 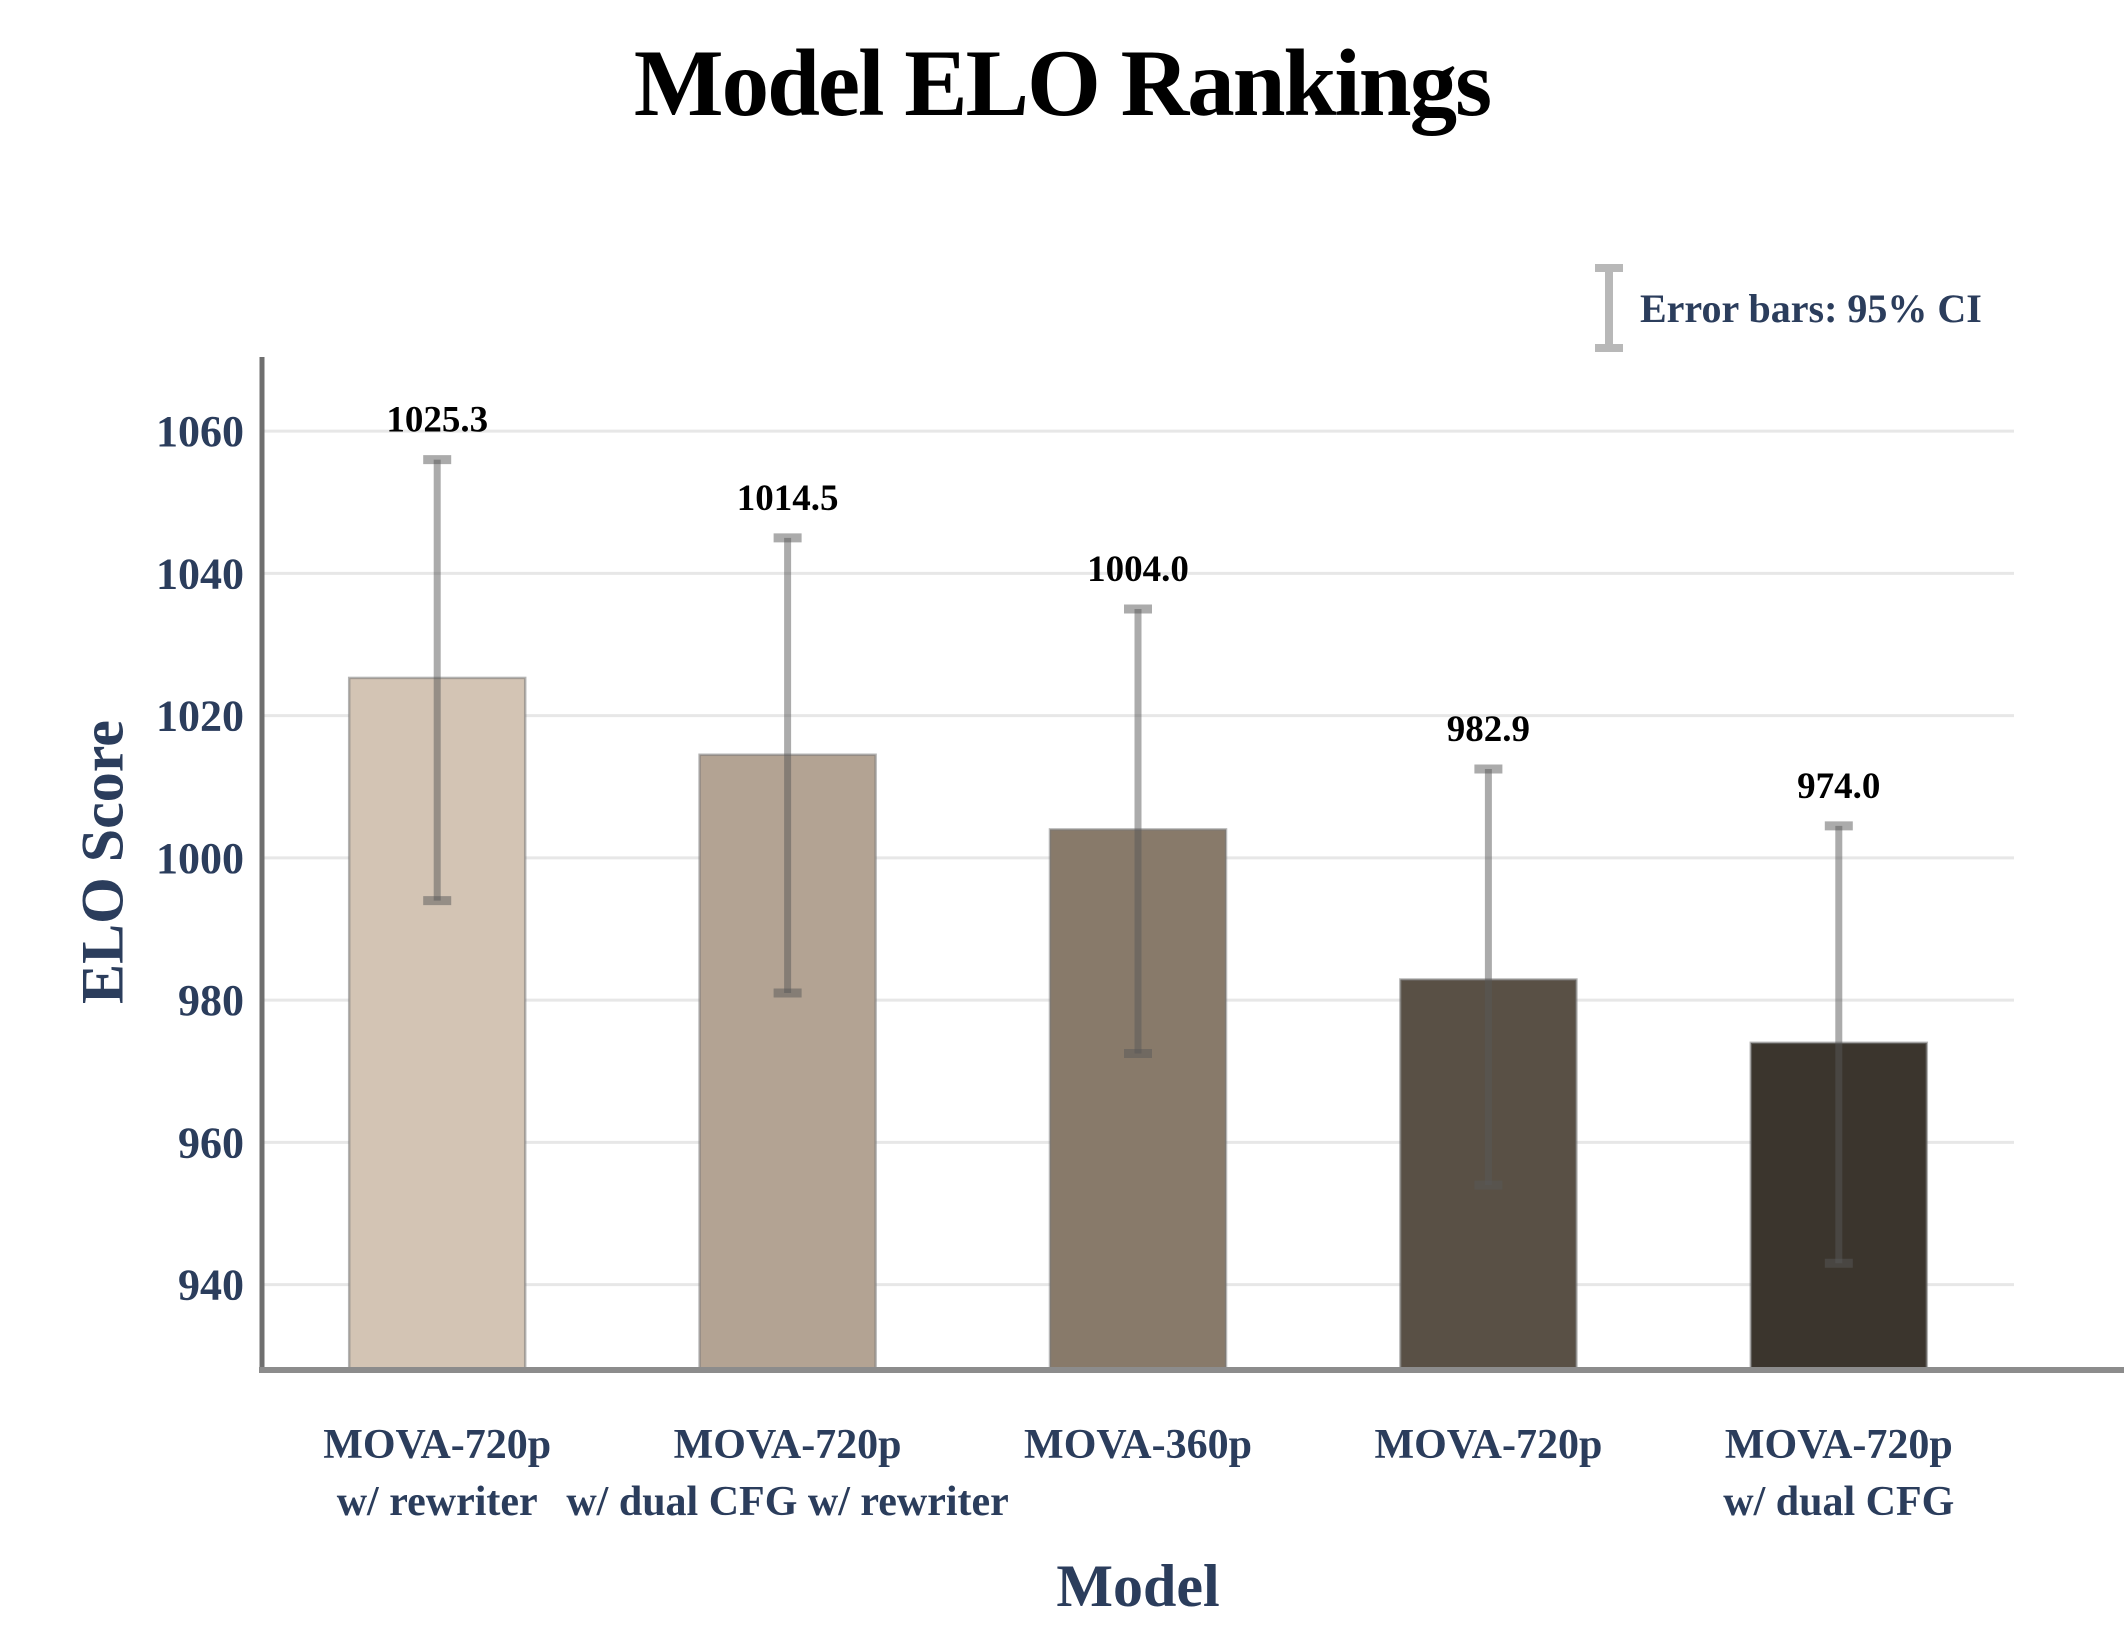 What do you see at coordinates (211, 1285) in the screenshot?
I see `y-tick-label: 940` at bounding box center [211, 1285].